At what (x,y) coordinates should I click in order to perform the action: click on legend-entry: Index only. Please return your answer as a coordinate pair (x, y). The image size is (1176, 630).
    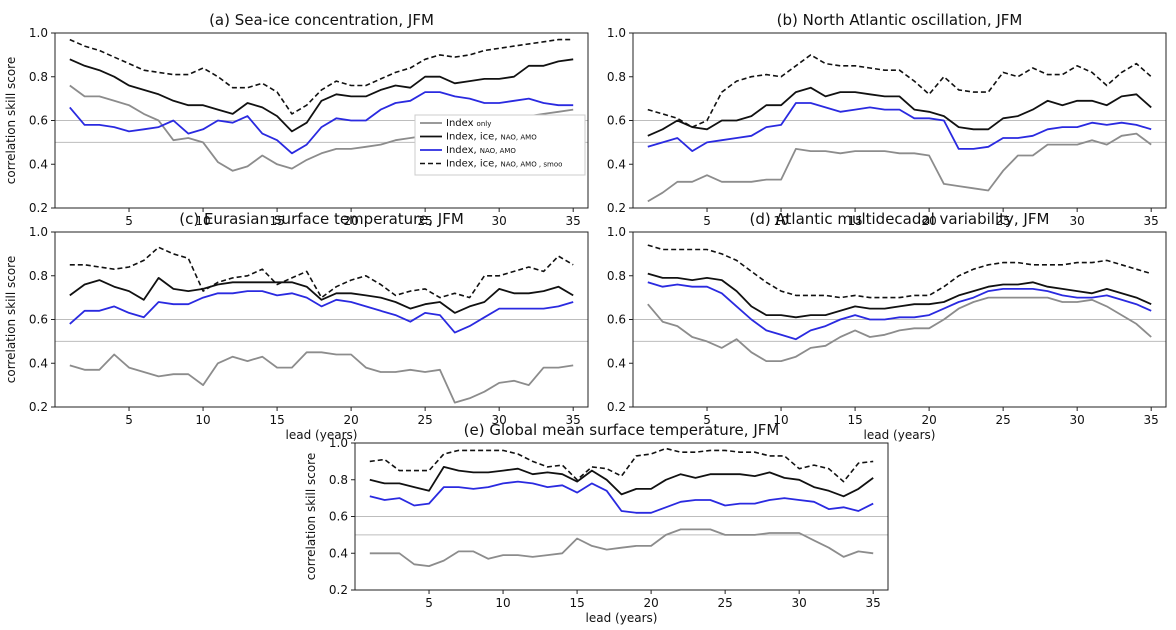
    Looking at the image, I should click on (468, 123).